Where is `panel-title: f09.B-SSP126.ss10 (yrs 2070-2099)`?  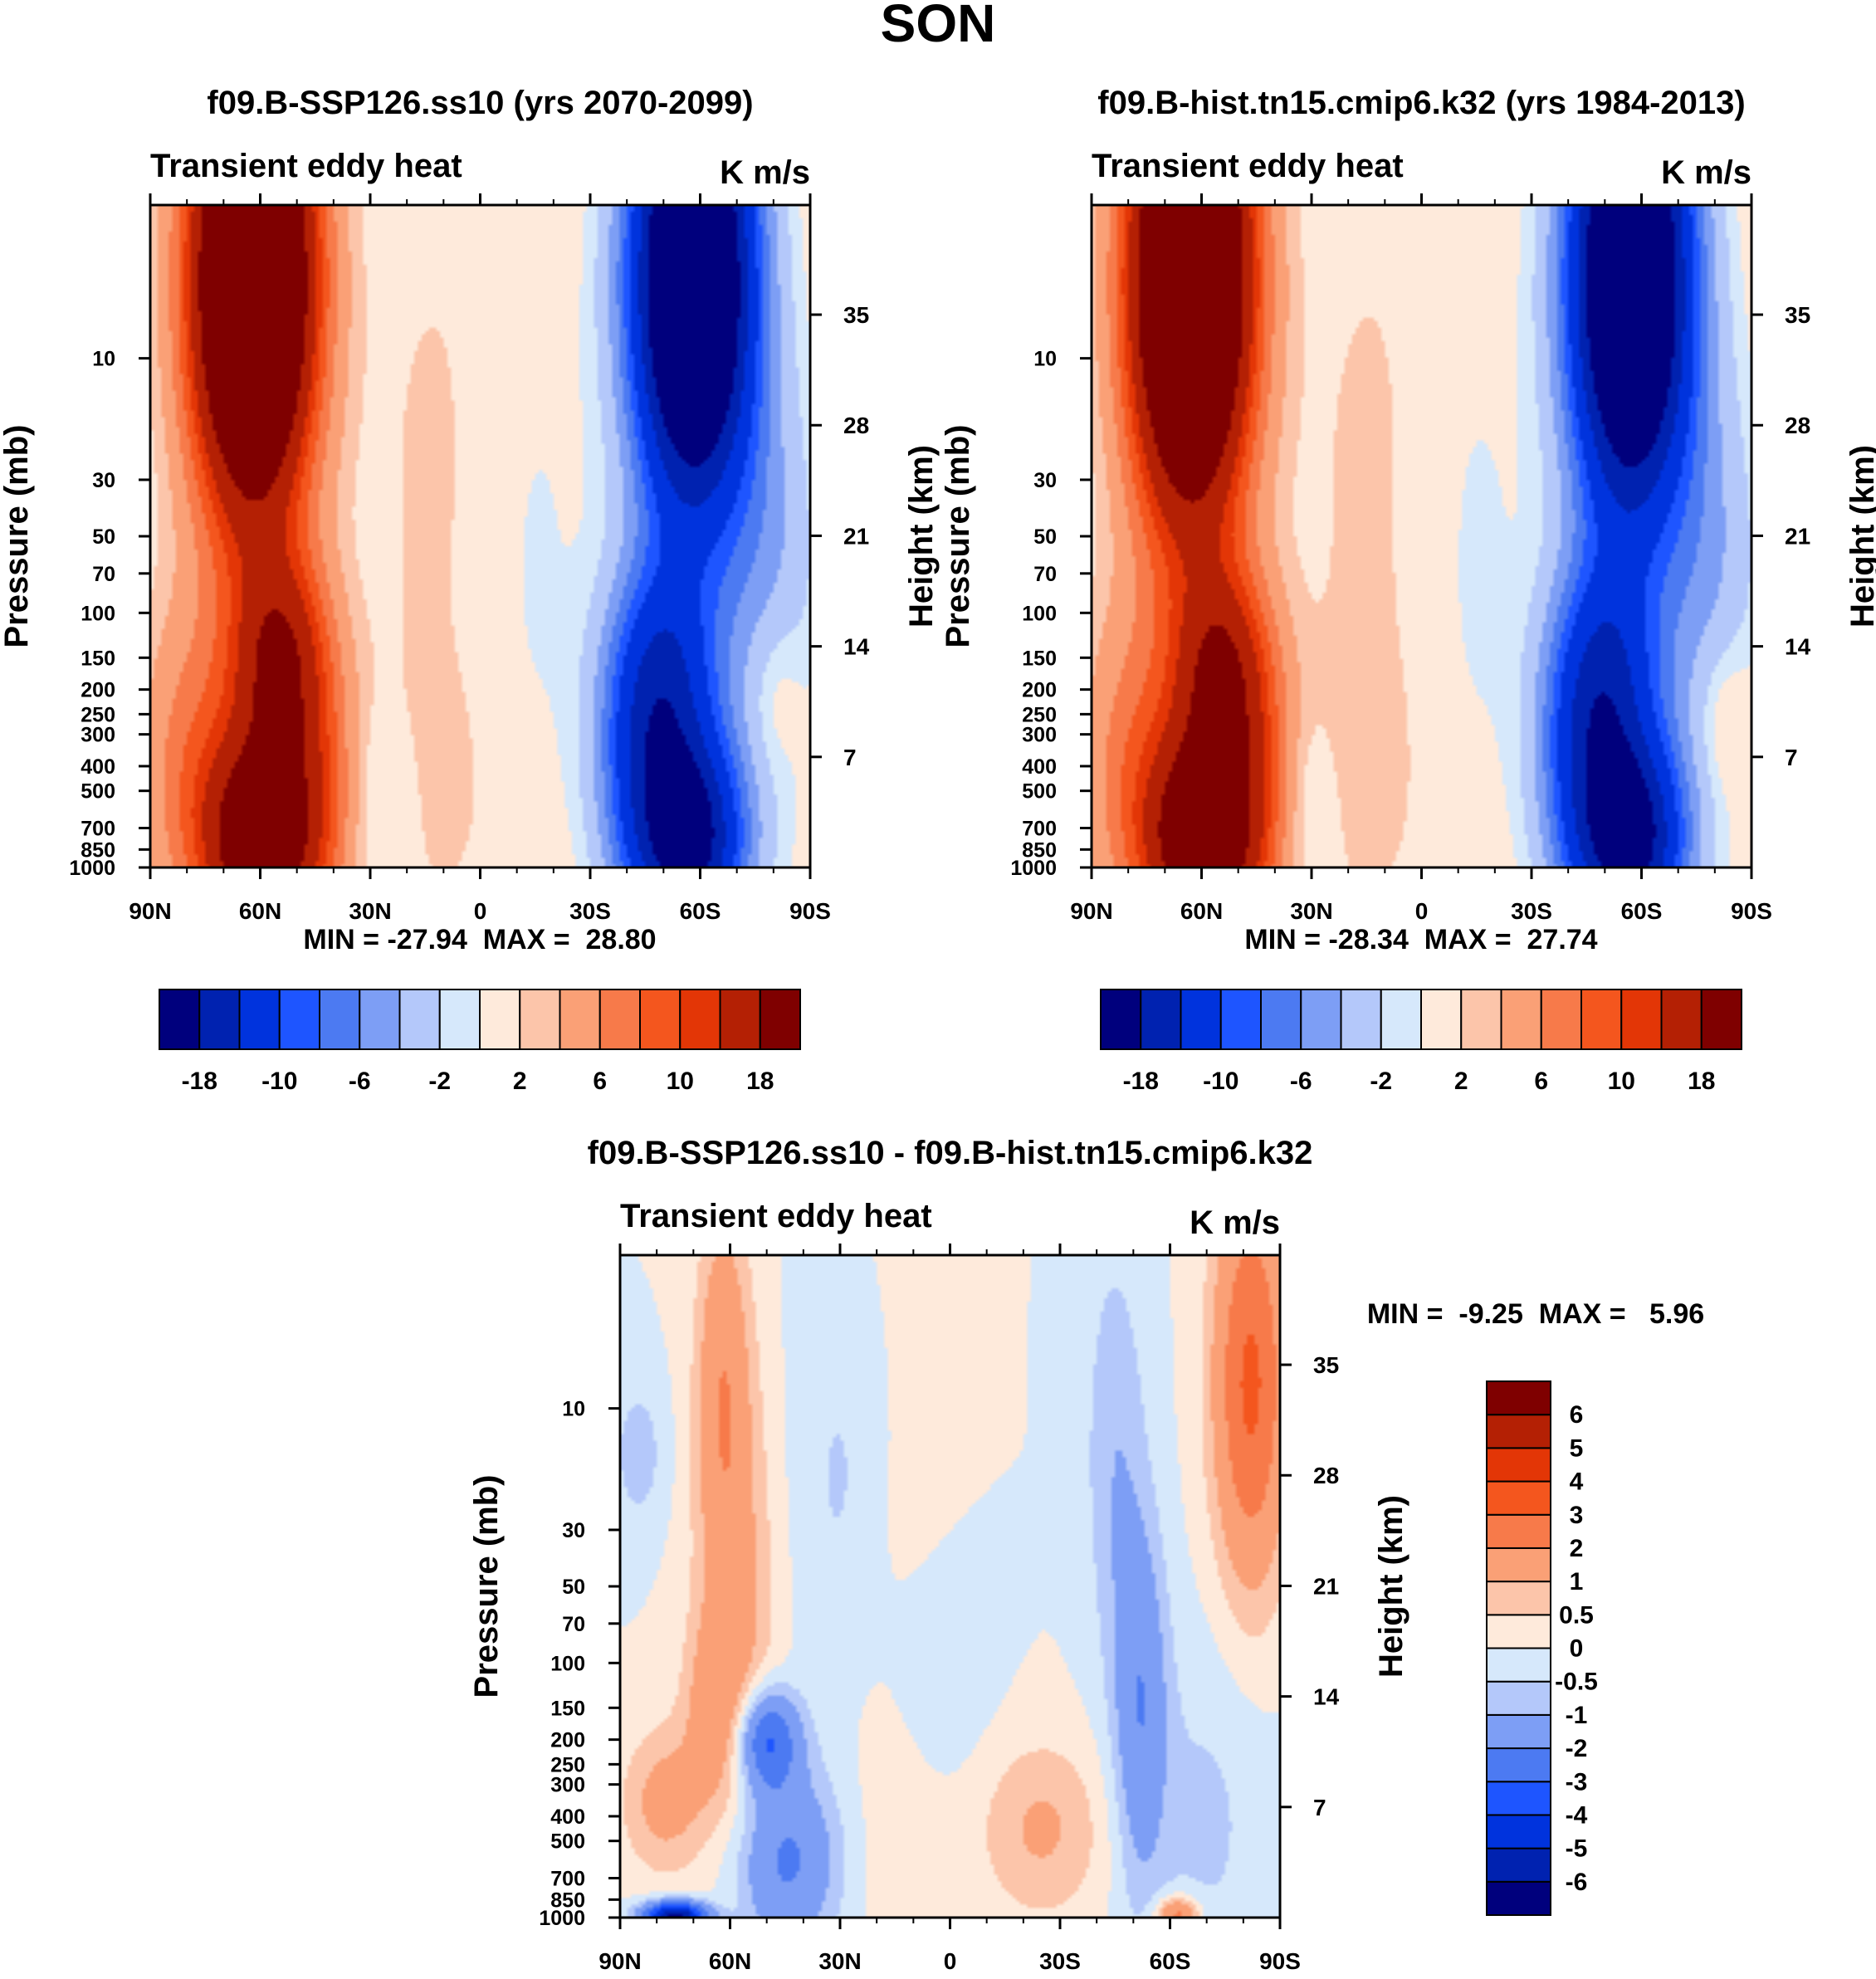 panel-title: f09.B-SSP126.ss10 (yrs 2070-2099) is located at coordinates (480, 103).